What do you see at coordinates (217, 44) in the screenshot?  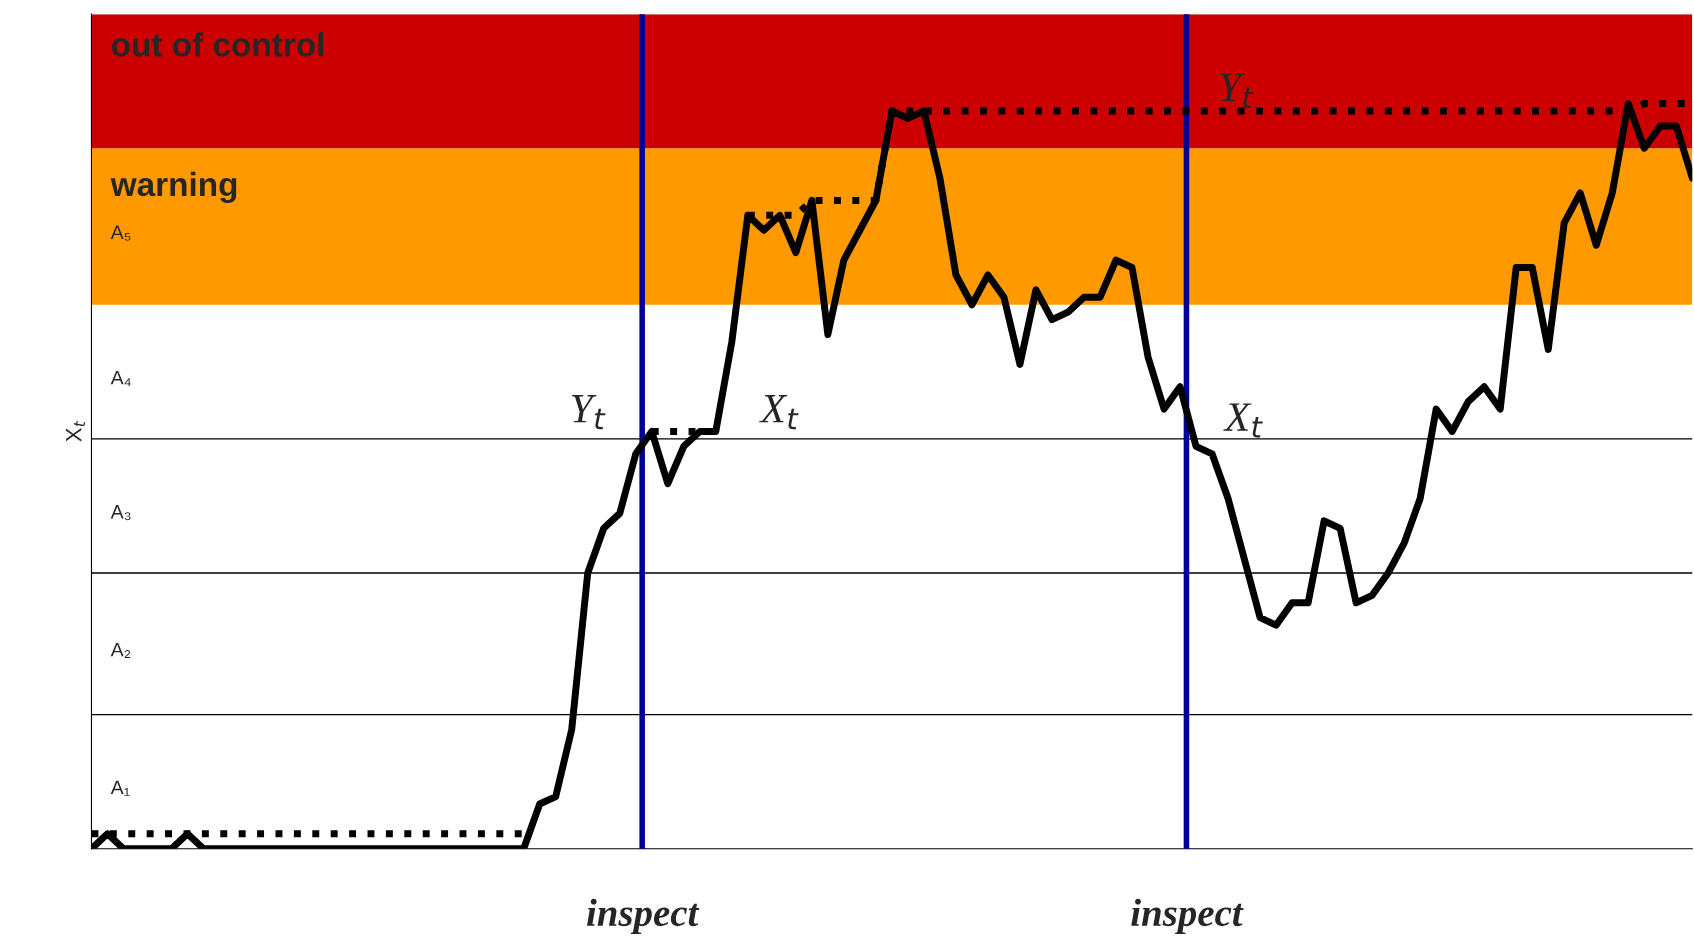 I see `band-label: out of control` at bounding box center [217, 44].